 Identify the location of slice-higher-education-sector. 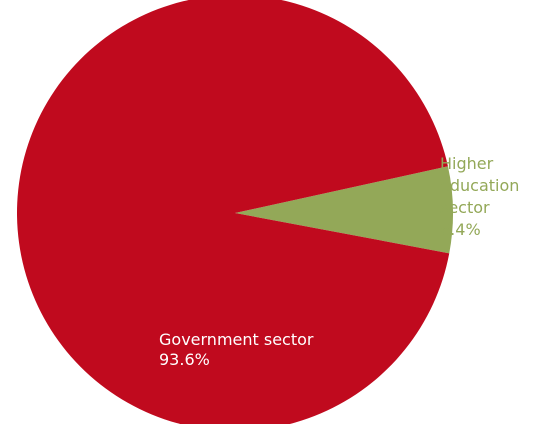
(344, 210).